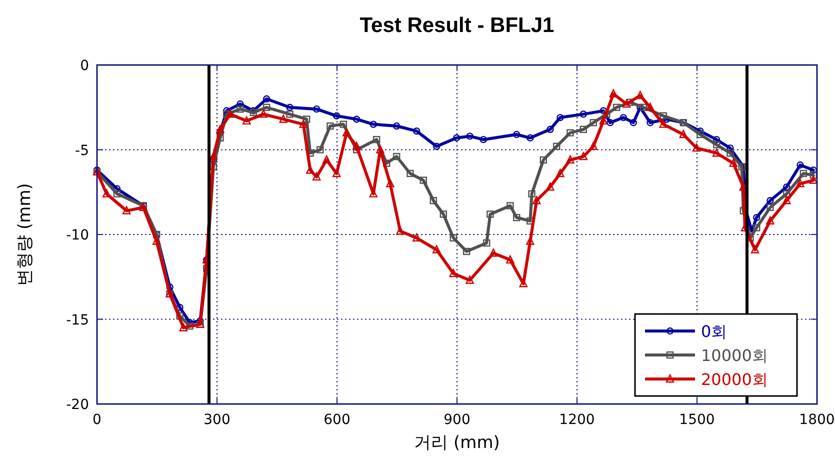 The height and width of the screenshot is (466, 835). Describe the element at coordinates (217, 420) in the screenshot. I see `x-tick-label: 300` at that location.